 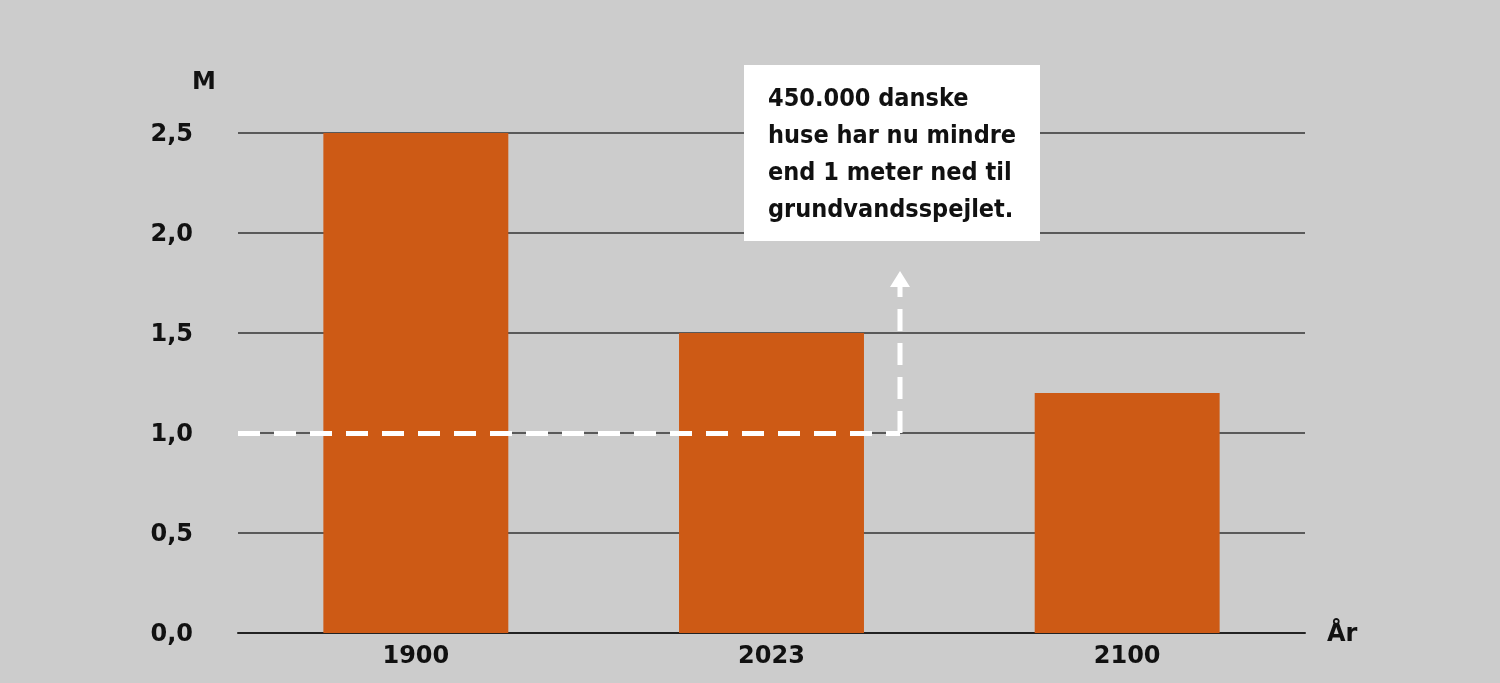 I want to click on x-tick-label: 2100, so click(x=1127, y=655).